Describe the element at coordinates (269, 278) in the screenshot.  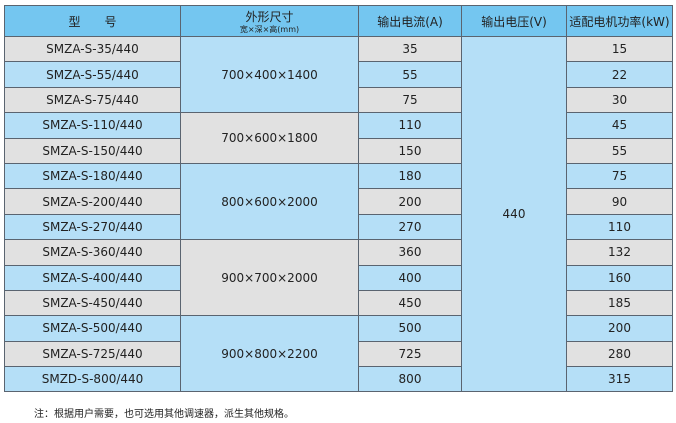
I see `dimensions-cell: 900×700×2000` at that location.